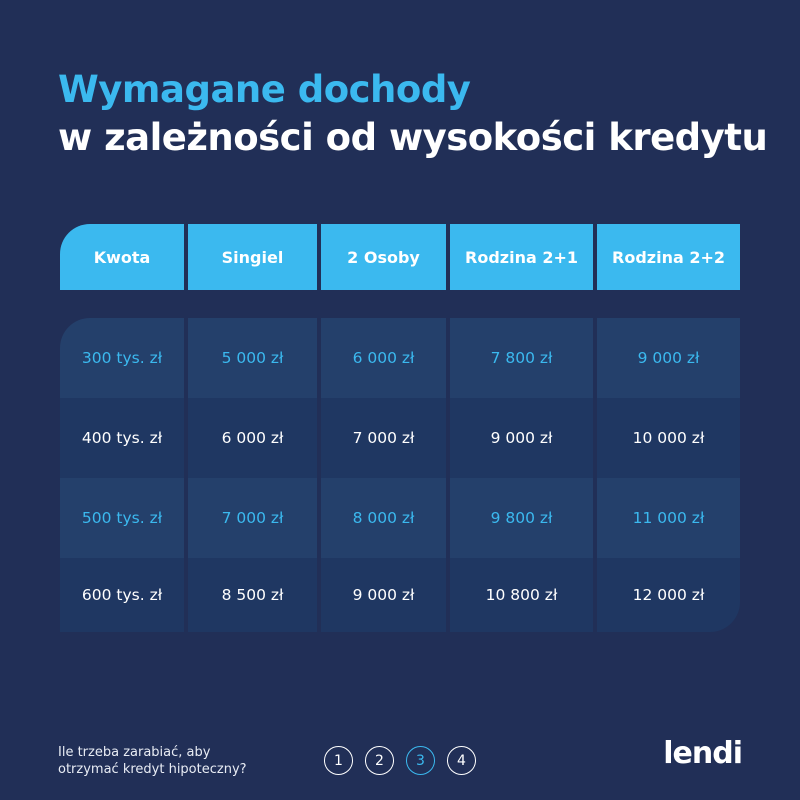 Image resolution: width=800 pixels, height=800 pixels. Describe the element at coordinates (122, 358) in the screenshot. I see `table-cell: 300 tys. zł` at that location.